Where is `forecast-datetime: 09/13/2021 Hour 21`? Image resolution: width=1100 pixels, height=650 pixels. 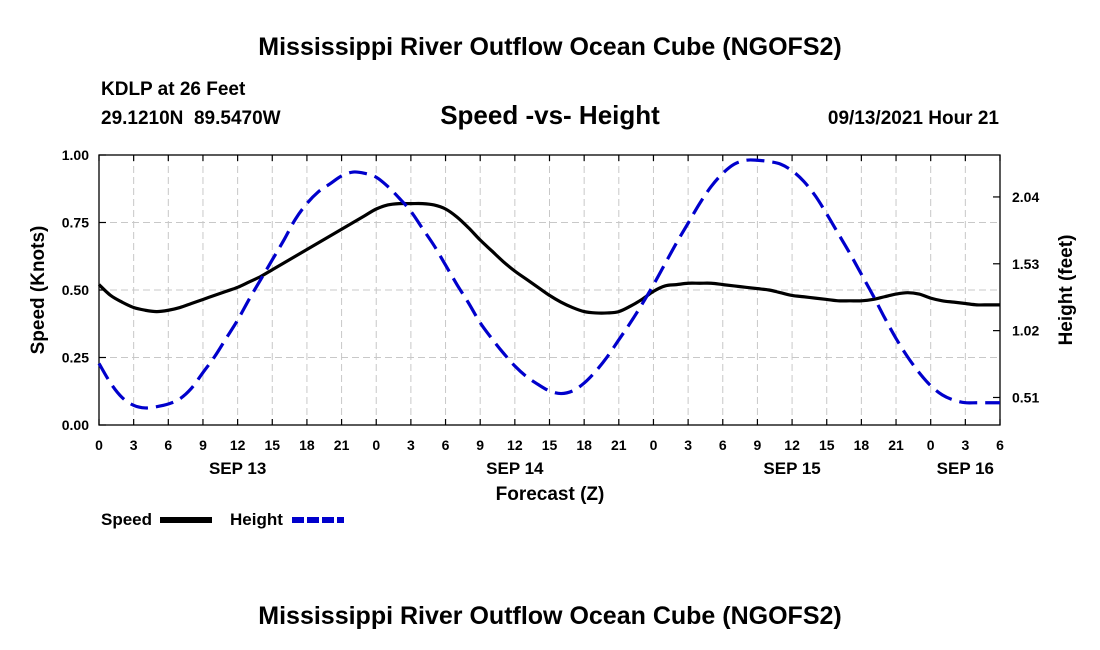
forecast-datetime: 09/13/2021 Hour 21 is located at coordinates (914, 118).